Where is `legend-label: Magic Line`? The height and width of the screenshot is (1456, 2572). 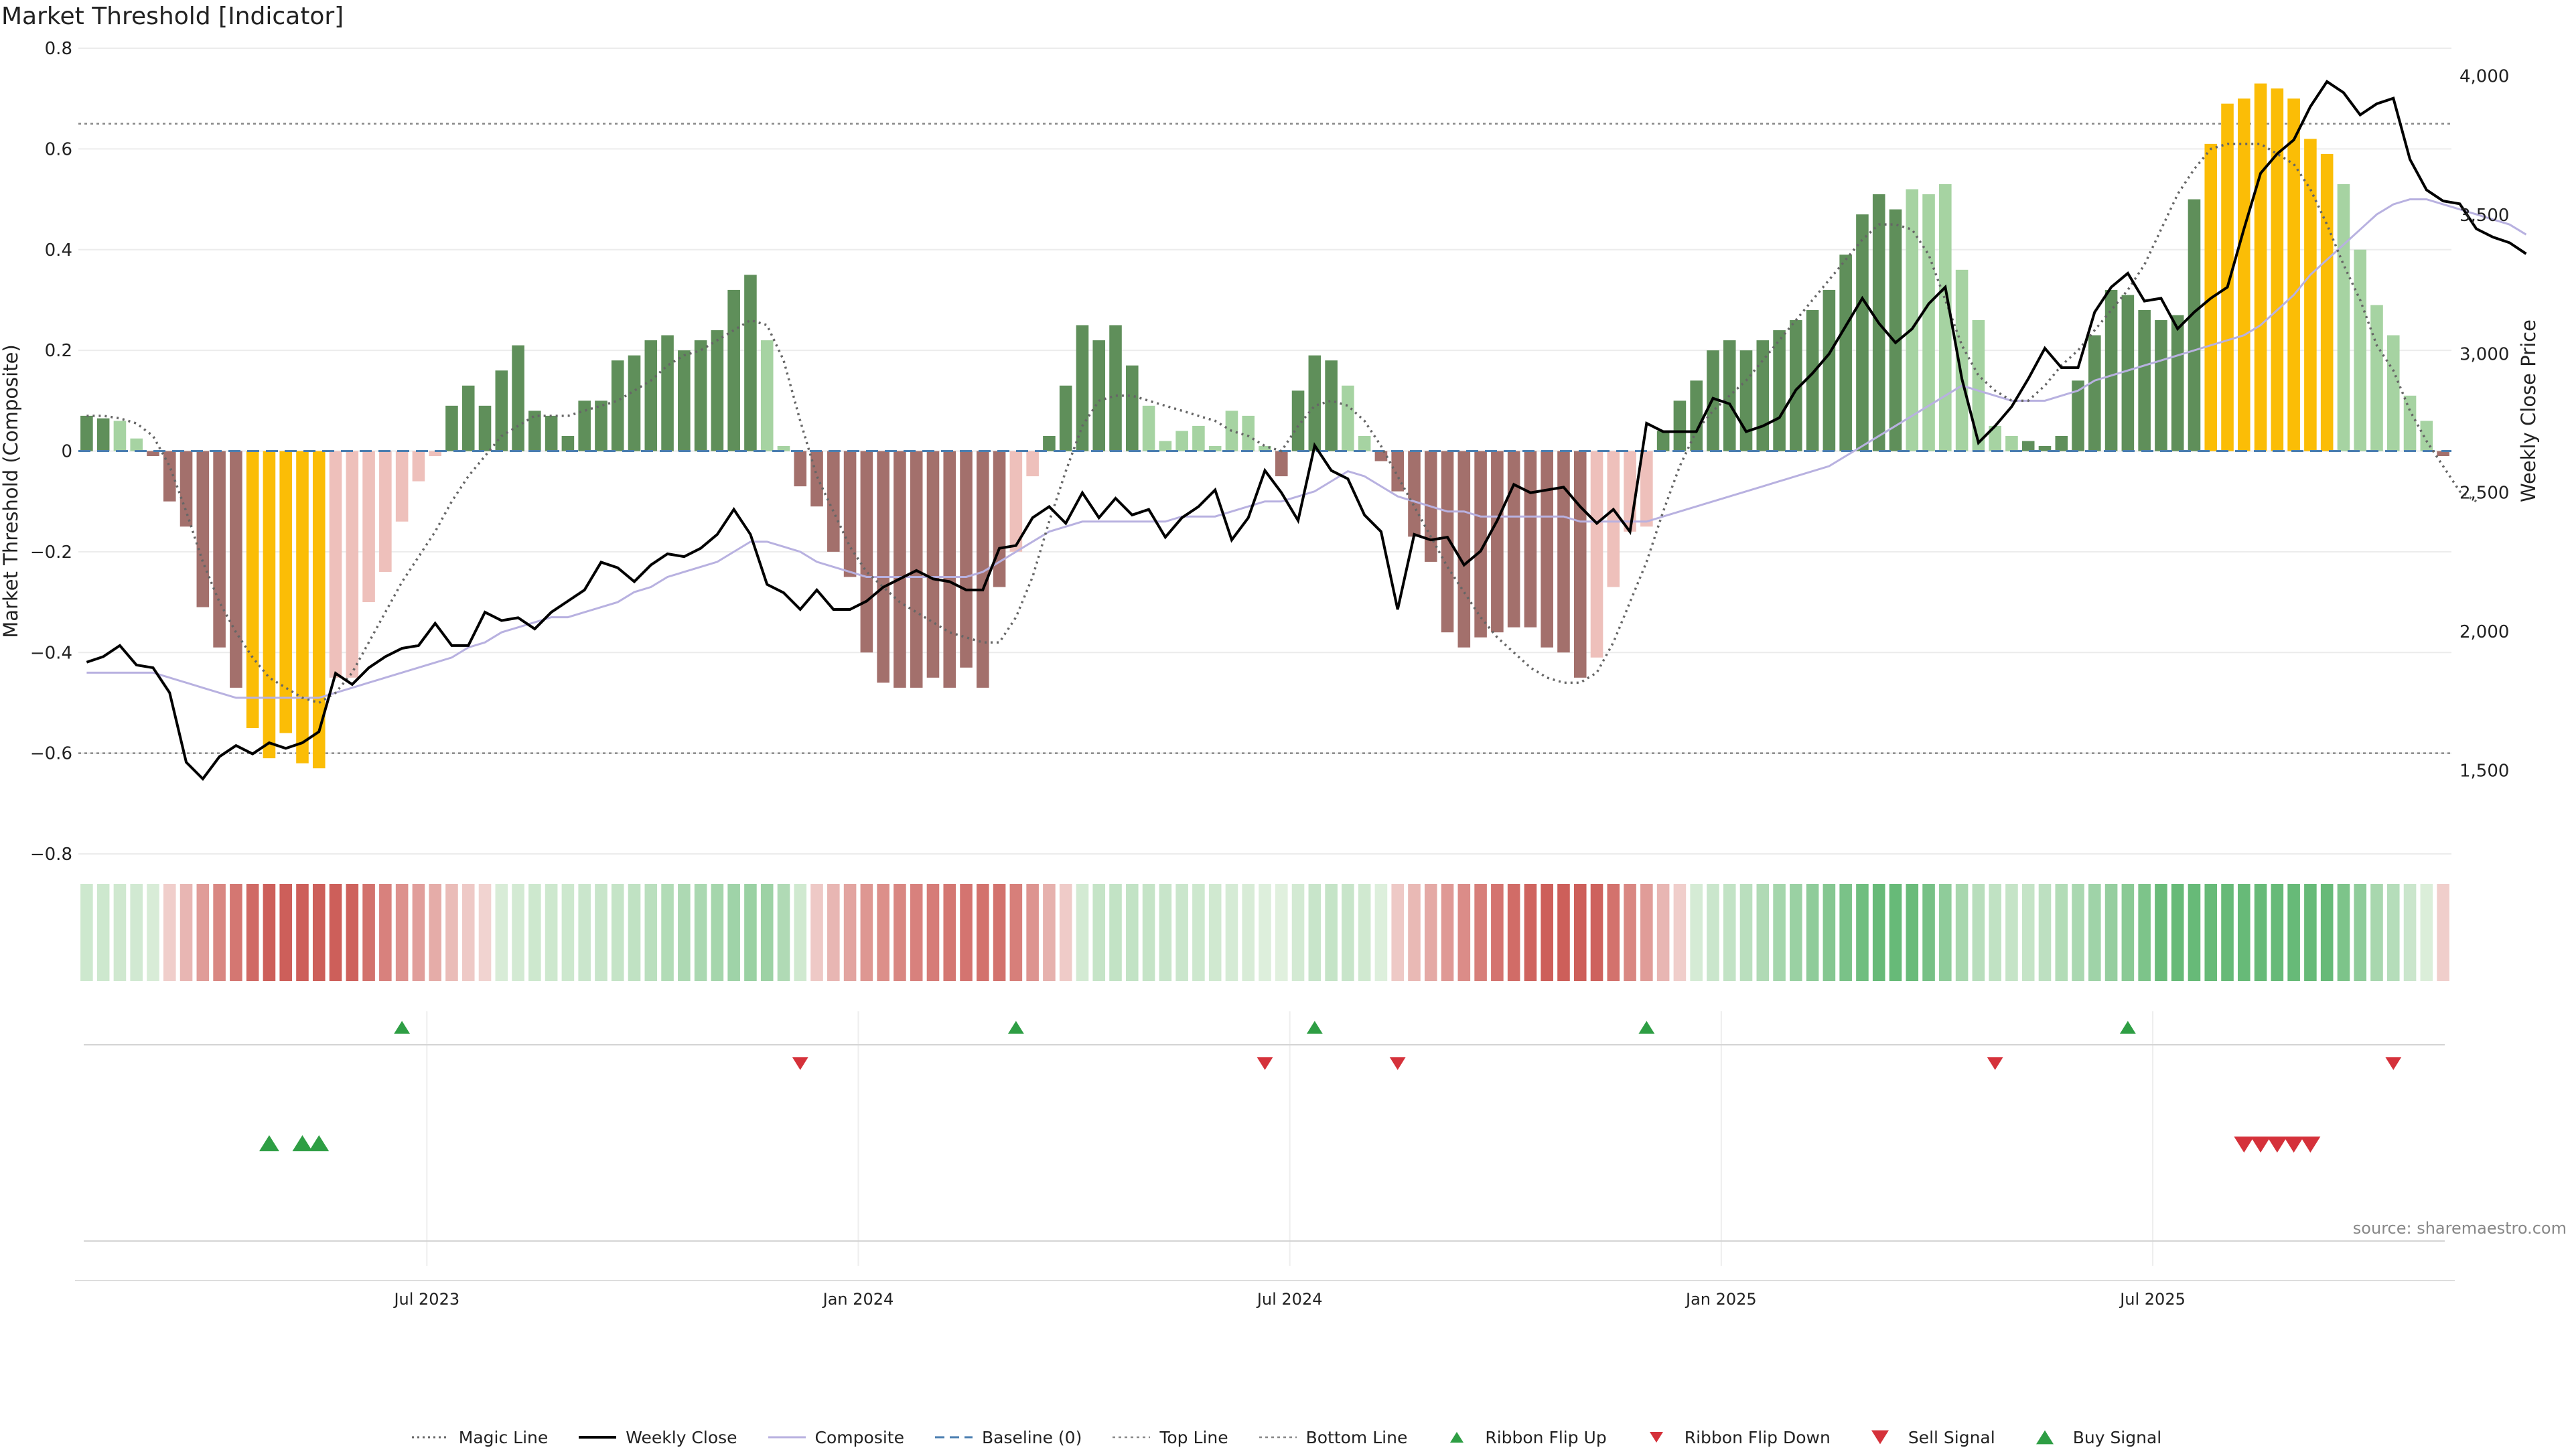
legend-label: Magic Line is located at coordinates (503, 1437).